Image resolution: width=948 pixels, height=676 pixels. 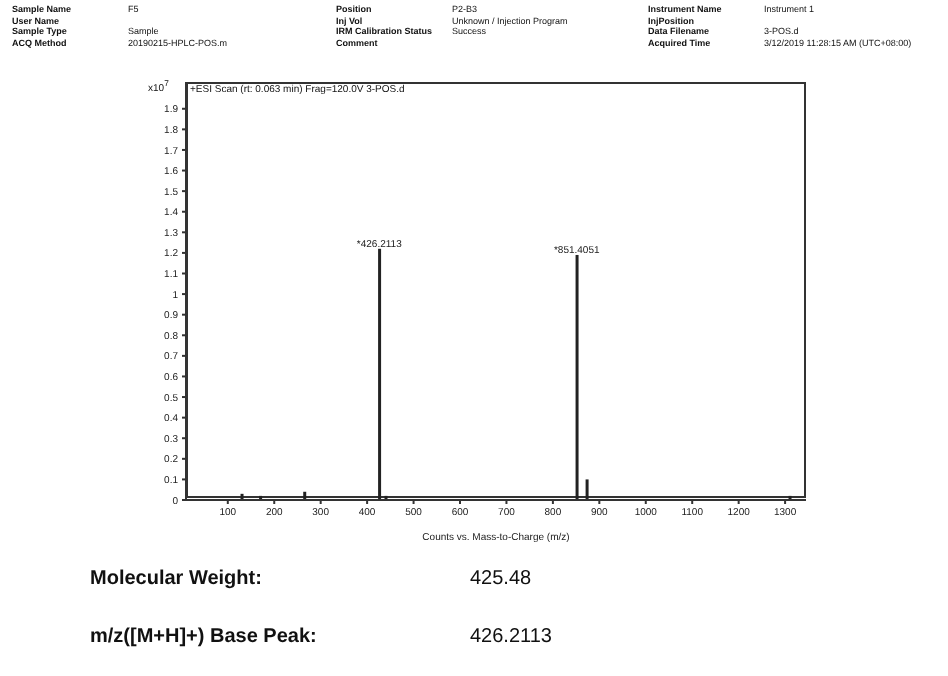 I want to click on text: m/z([M+H]+) Base Peak: 426.2113, so click(x=321, y=636).